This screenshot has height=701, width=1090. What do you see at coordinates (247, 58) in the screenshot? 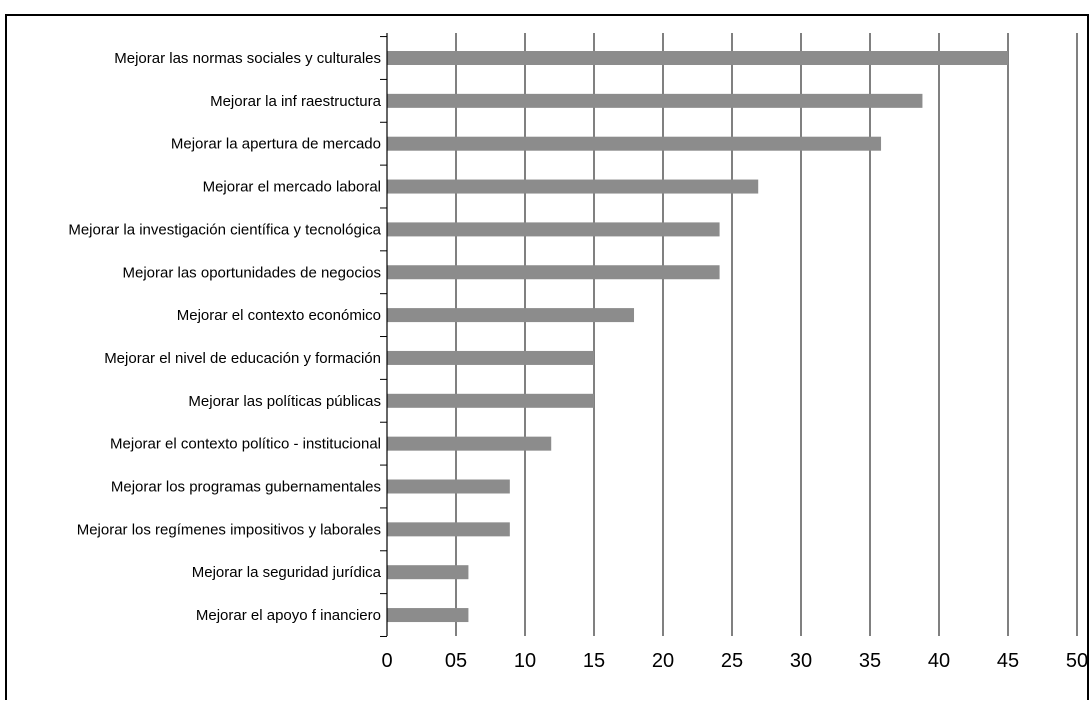
I see `category-label: Mejorar las normas sociales y culturales` at bounding box center [247, 58].